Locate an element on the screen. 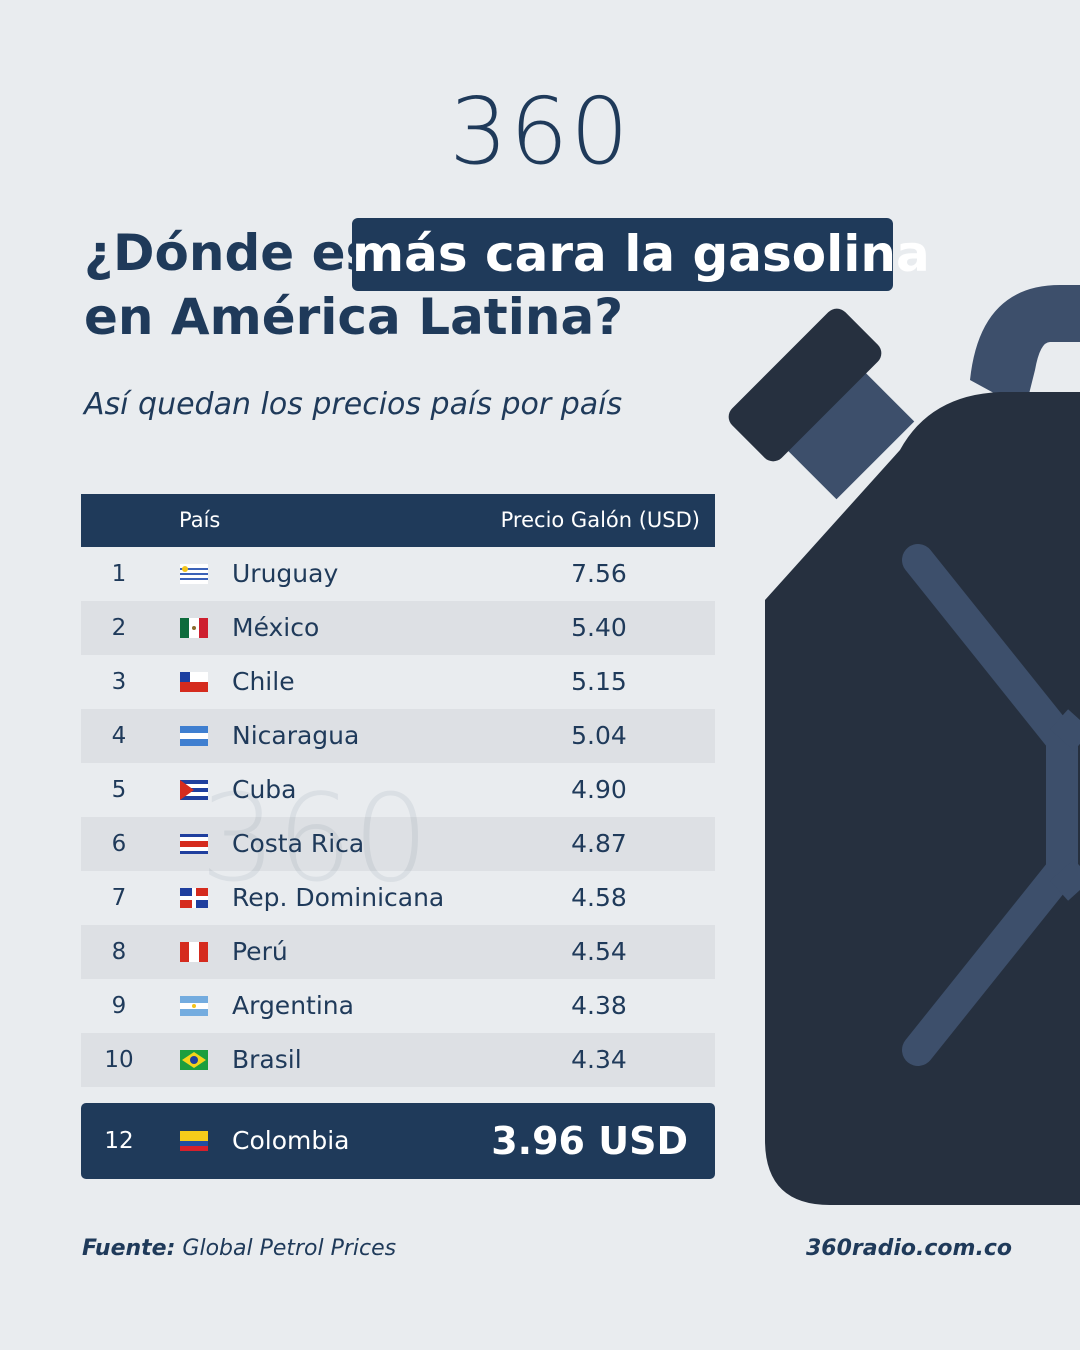  table-header: País Precio Galón (USD) is located at coordinates (398, 520).